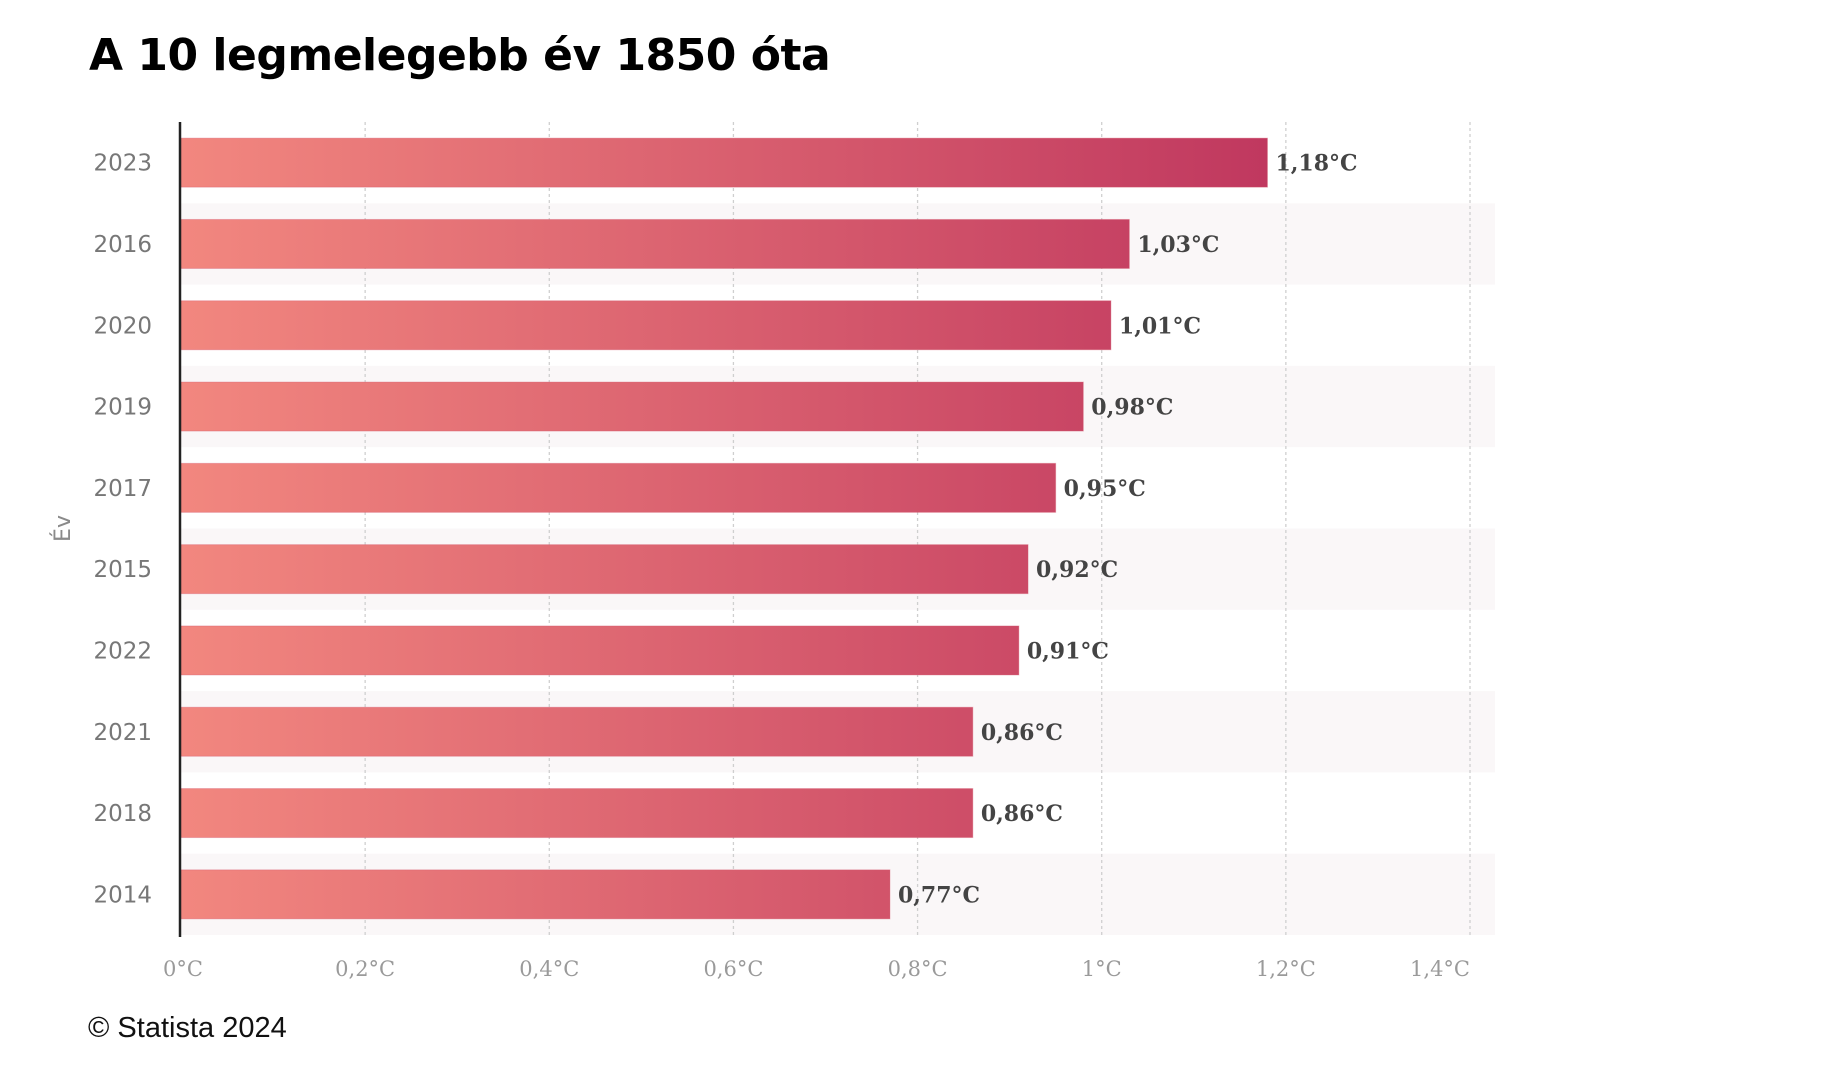 This screenshot has width=1846, height=1080. Describe the element at coordinates (122, 489) in the screenshot. I see `y-tick-label: 2017` at that location.